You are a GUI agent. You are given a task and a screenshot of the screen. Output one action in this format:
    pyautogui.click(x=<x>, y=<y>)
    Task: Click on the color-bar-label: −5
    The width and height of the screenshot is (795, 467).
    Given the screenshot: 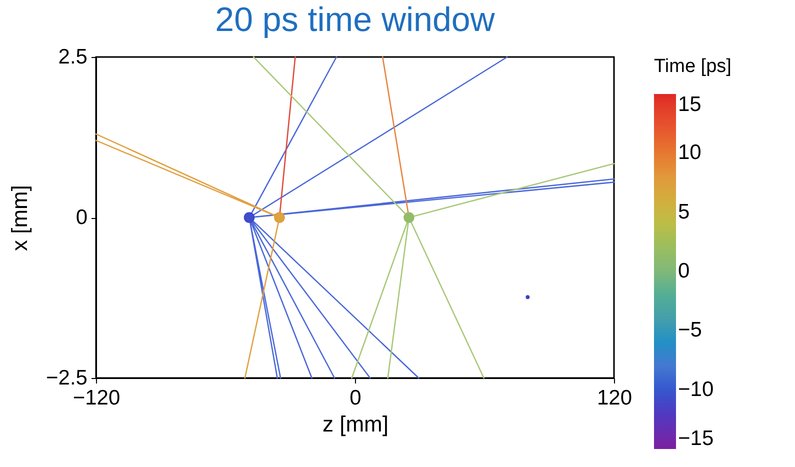 What is the action you would take?
    pyautogui.click(x=690, y=330)
    